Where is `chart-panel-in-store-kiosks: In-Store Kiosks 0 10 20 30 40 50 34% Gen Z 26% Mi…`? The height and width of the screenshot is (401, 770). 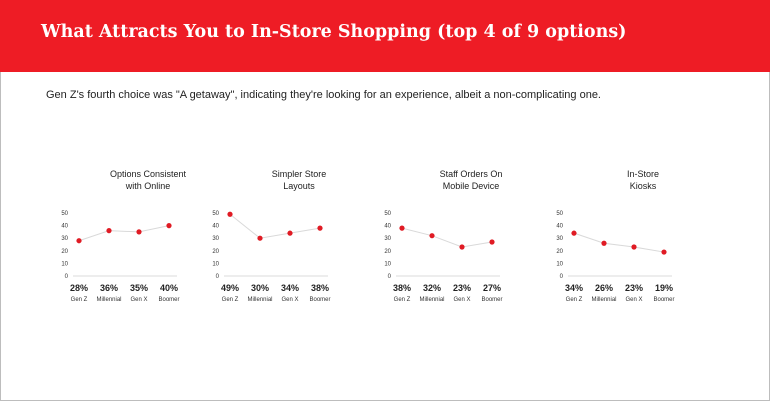
chart-panel-in-store-kiosks: In-Store Kiosks 0 10 20 30 40 50 34% Gen Z 26% Mi… is located at coordinates (637, 240).